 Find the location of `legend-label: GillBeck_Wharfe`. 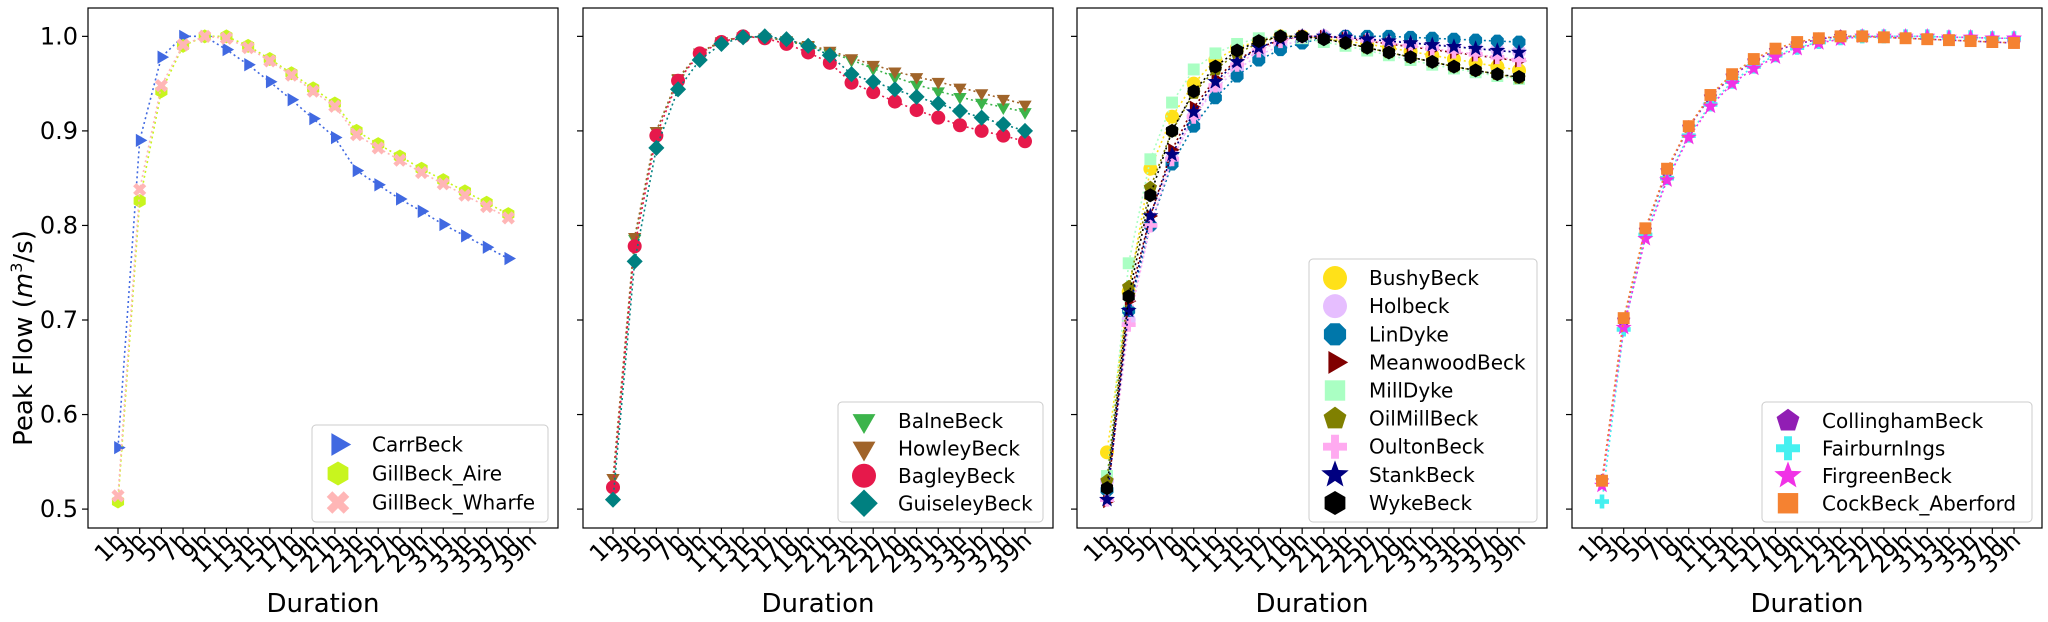

legend-label: GillBeck_Wharfe is located at coordinates (453, 503).